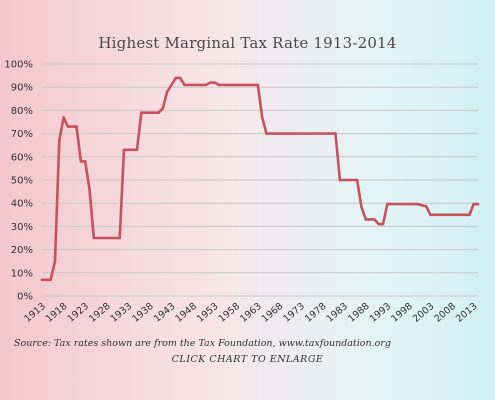 The image size is (495, 400). What do you see at coordinates (445, 313) in the screenshot?
I see `x-tick-label: 2008` at bounding box center [445, 313].